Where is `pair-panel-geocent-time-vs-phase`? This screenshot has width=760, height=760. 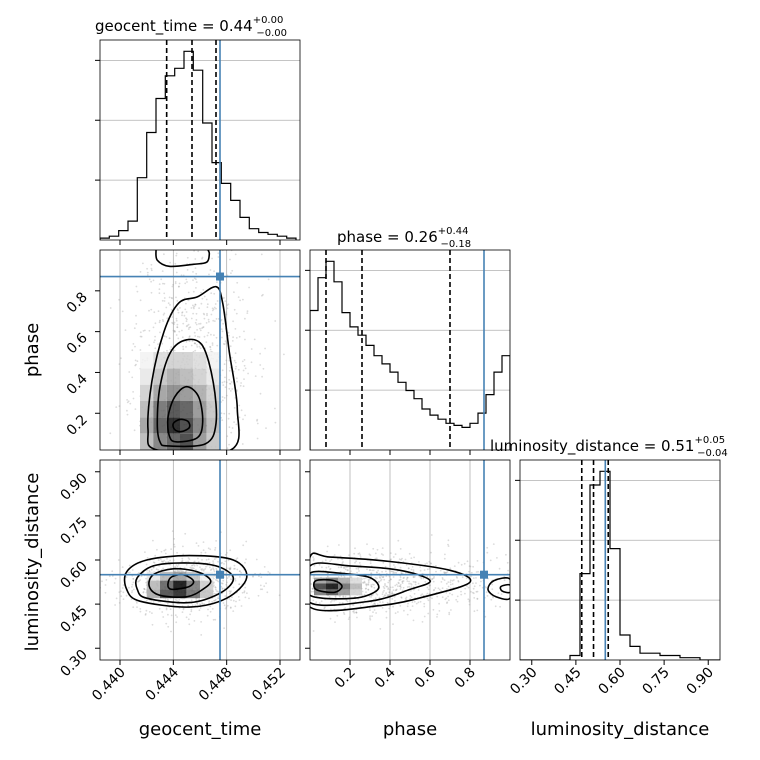
pair-panel-geocent-time-vs-phase is located at coordinates (198, 392).